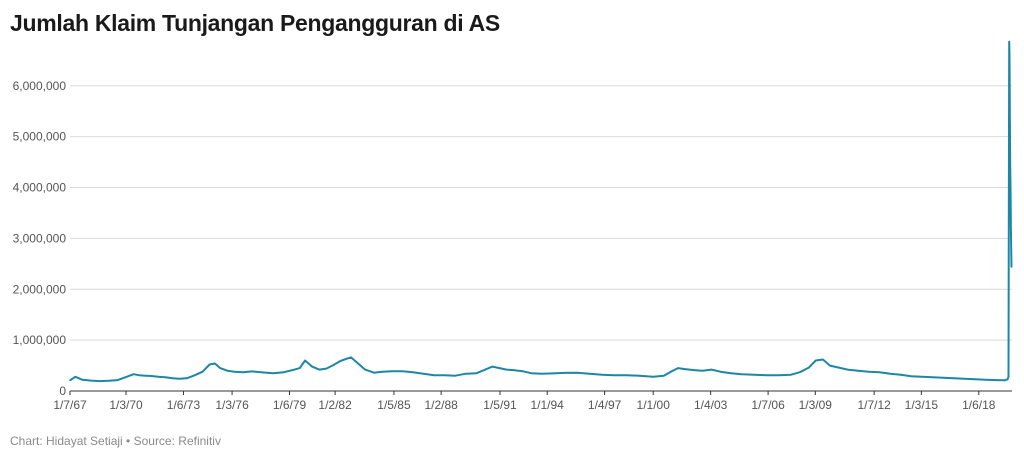 The width and height of the screenshot is (1024, 464). Describe the element at coordinates (70, 405) in the screenshot. I see `x-tick-label: 1/7/67` at that location.